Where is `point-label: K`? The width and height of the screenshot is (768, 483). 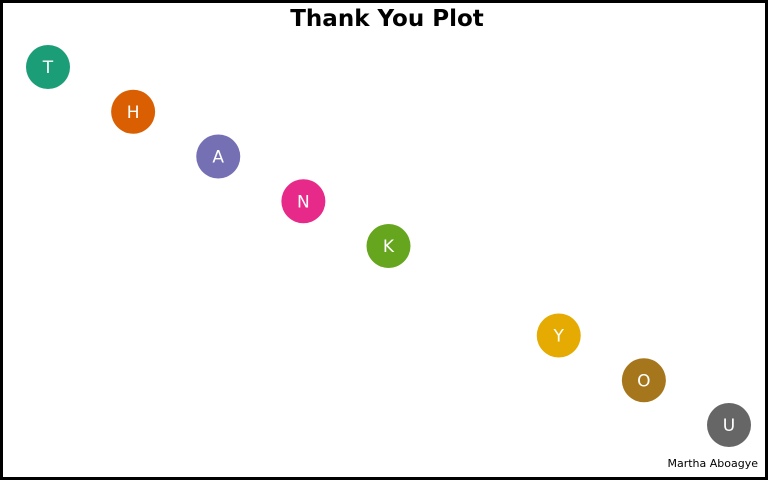 point-label: K is located at coordinates (389, 247).